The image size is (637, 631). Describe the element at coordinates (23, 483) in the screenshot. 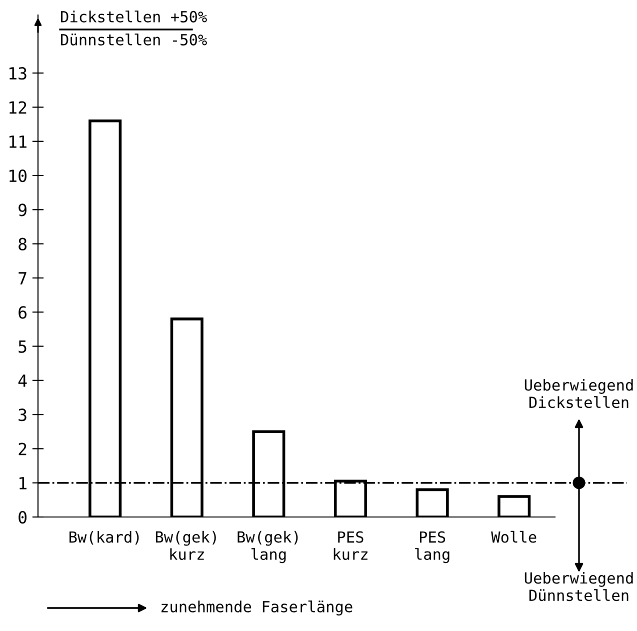

I see `y-tick-label: 1` at that location.